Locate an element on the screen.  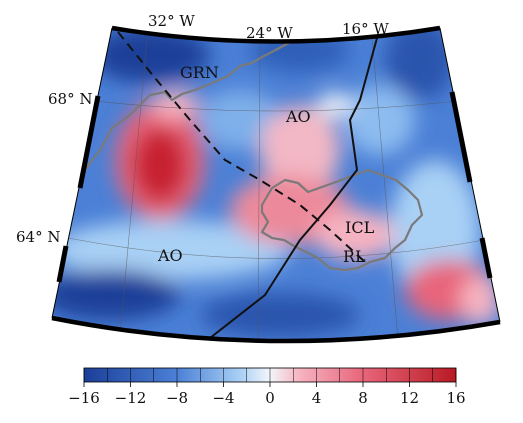
lon-label: 24° W is located at coordinates (269, 33).